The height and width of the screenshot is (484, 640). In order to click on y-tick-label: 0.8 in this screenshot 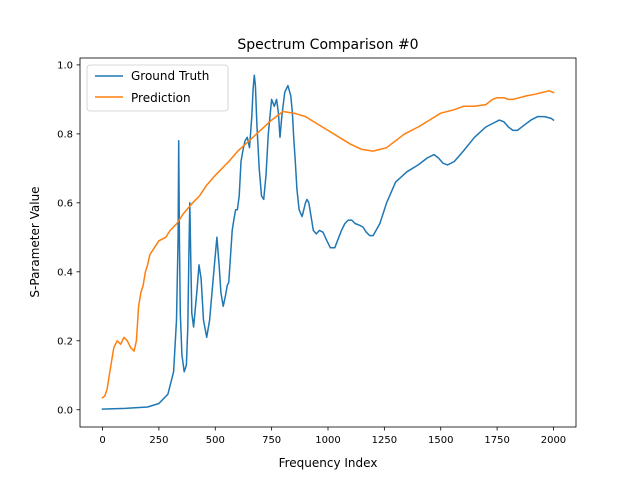, I will do `click(65, 134)`.